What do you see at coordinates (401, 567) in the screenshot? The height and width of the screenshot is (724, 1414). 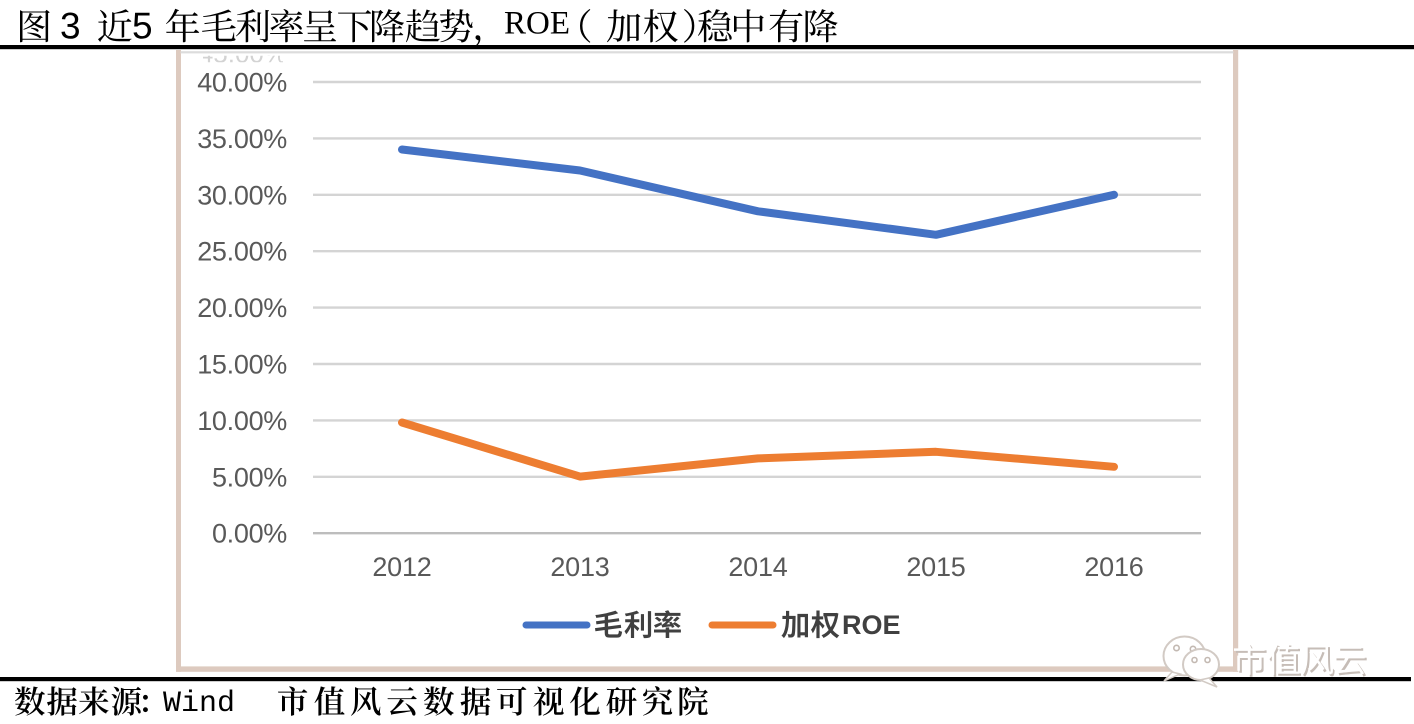 I see `svg-text: 2012` at bounding box center [401, 567].